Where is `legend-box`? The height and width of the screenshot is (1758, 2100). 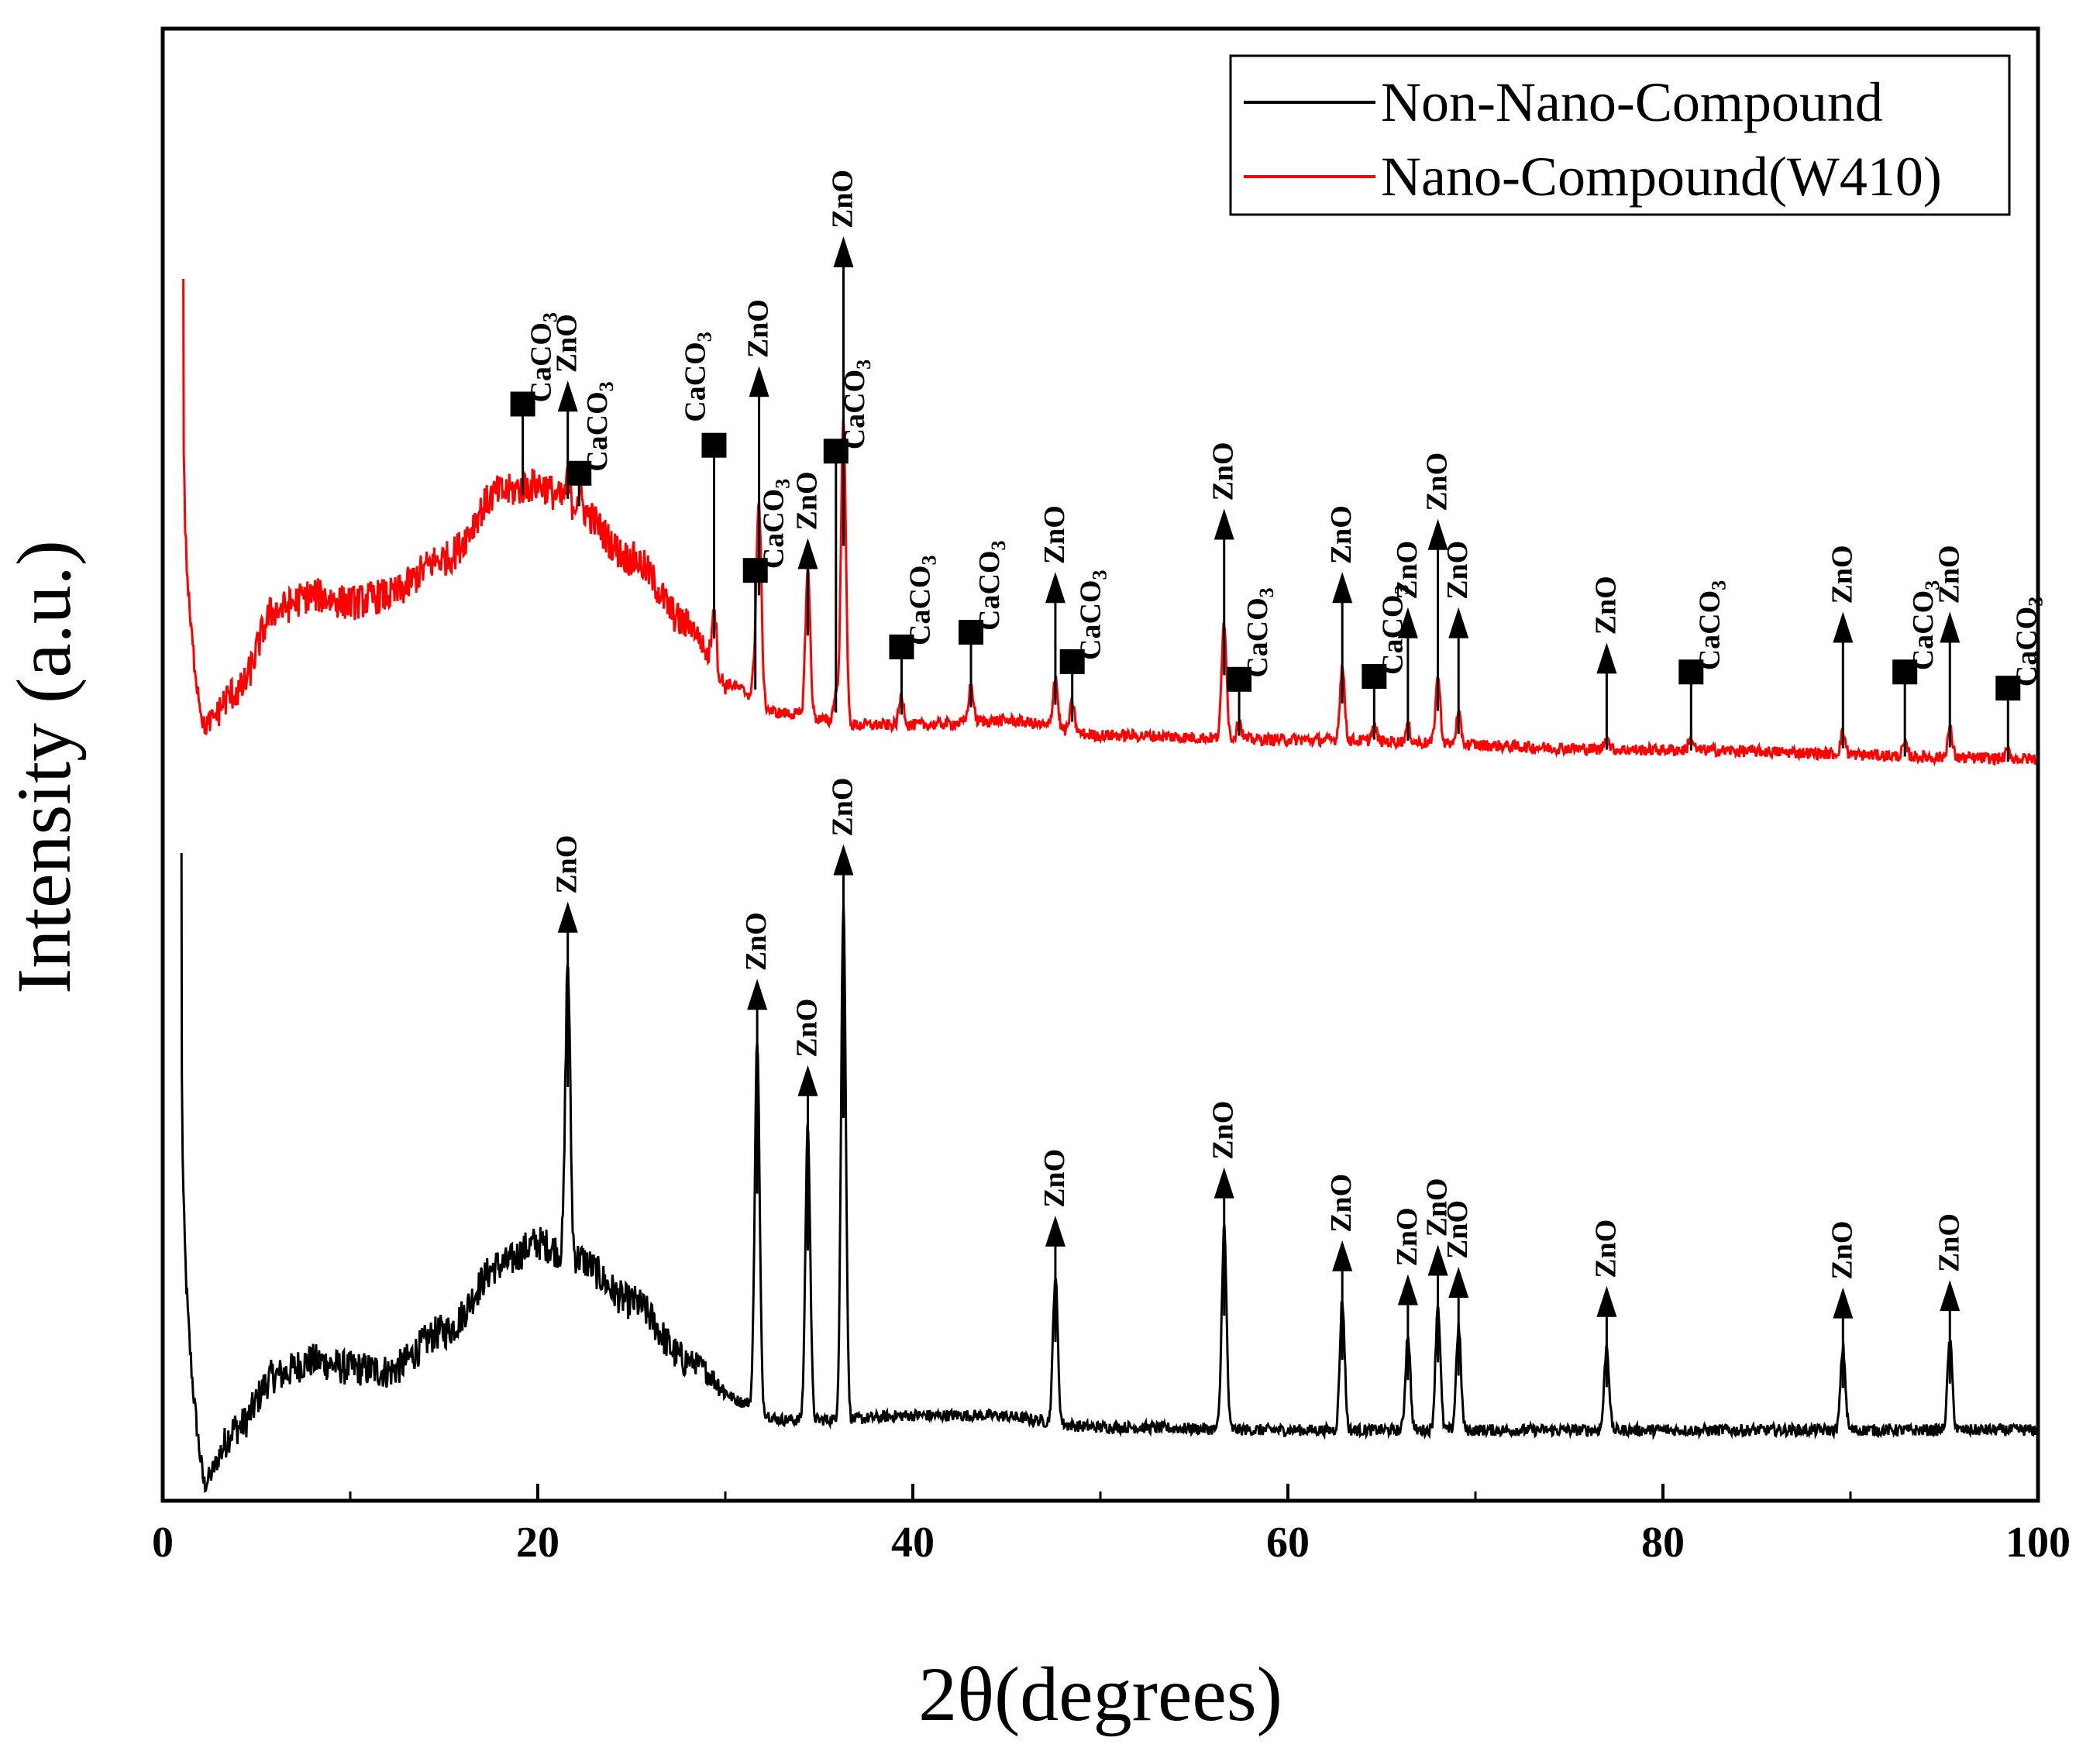
legend-box is located at coordinates (1620, 135).